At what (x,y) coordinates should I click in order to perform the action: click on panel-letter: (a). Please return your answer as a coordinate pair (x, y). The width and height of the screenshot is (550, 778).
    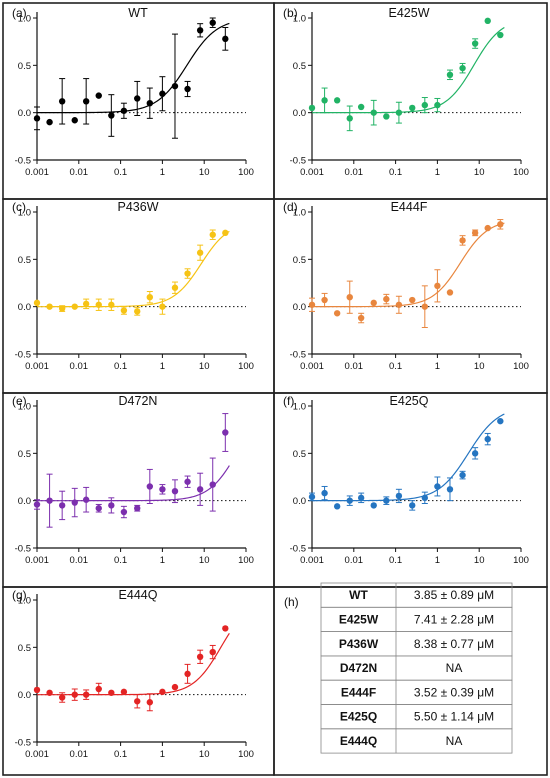
    Looking at the image, I should click on (19, 13).